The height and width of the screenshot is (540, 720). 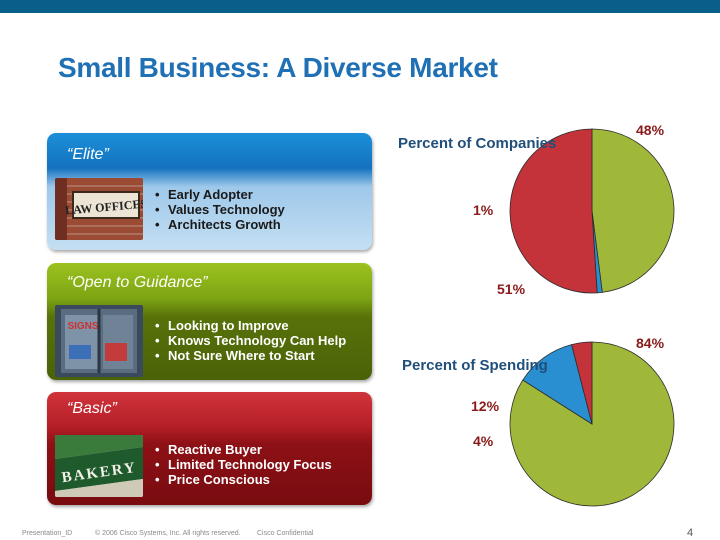 What do you see at coordinates (243, 479) in the screenshot?
I see `bullet-item: Price Conscious` at bounding box center [243, 479].